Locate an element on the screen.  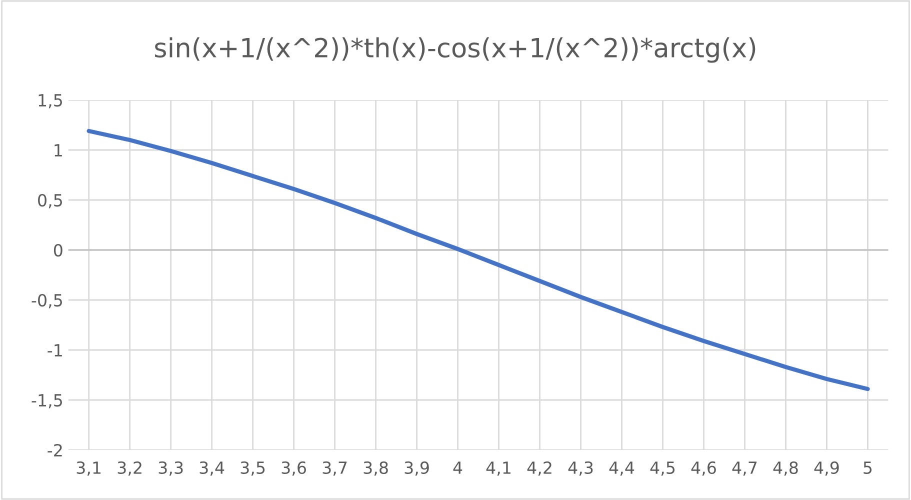
x-tick-label: 4,1 is located at coordinates (498, 469).